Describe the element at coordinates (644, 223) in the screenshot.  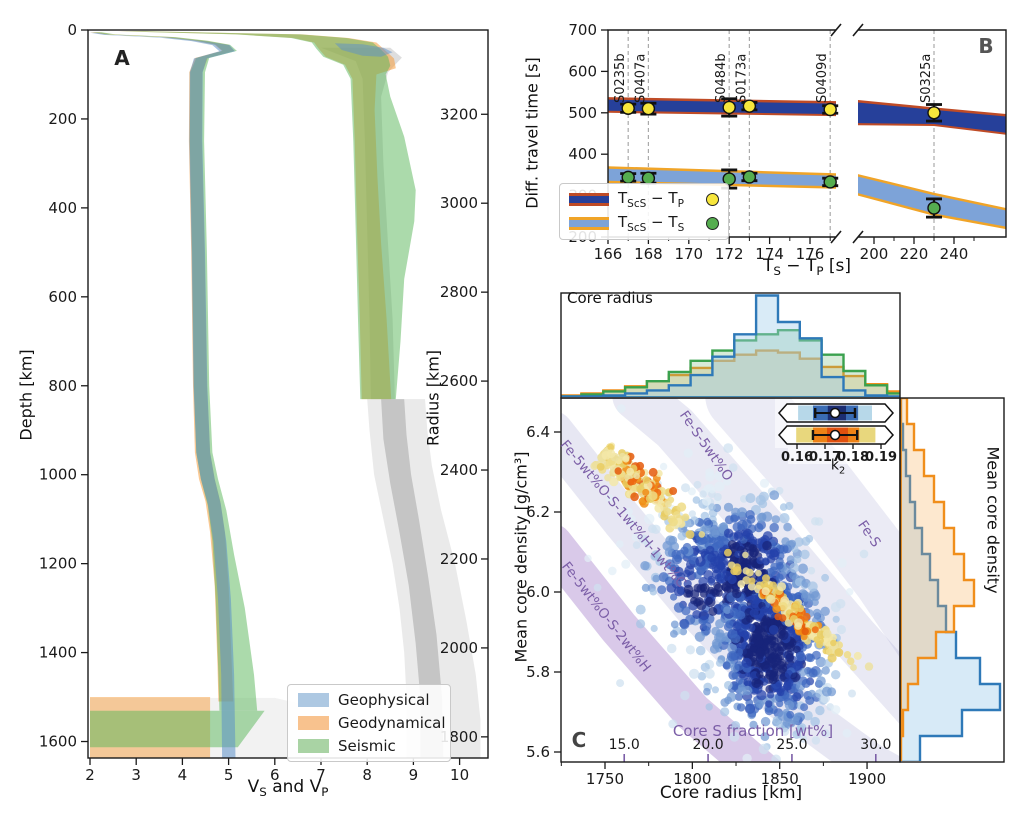
I see `b-legend-row-tscs-ts: TScS − TS` at that location.